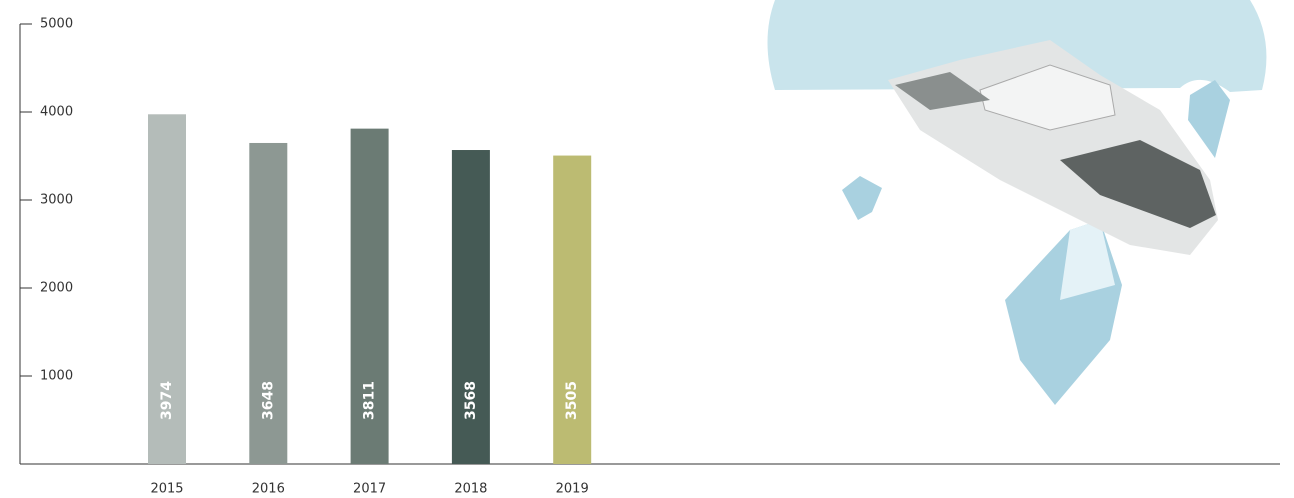  What do you see at coordinates (167, 400) in the screenshot?
I see `value-label: 3974` at bounding box center [167, 400].